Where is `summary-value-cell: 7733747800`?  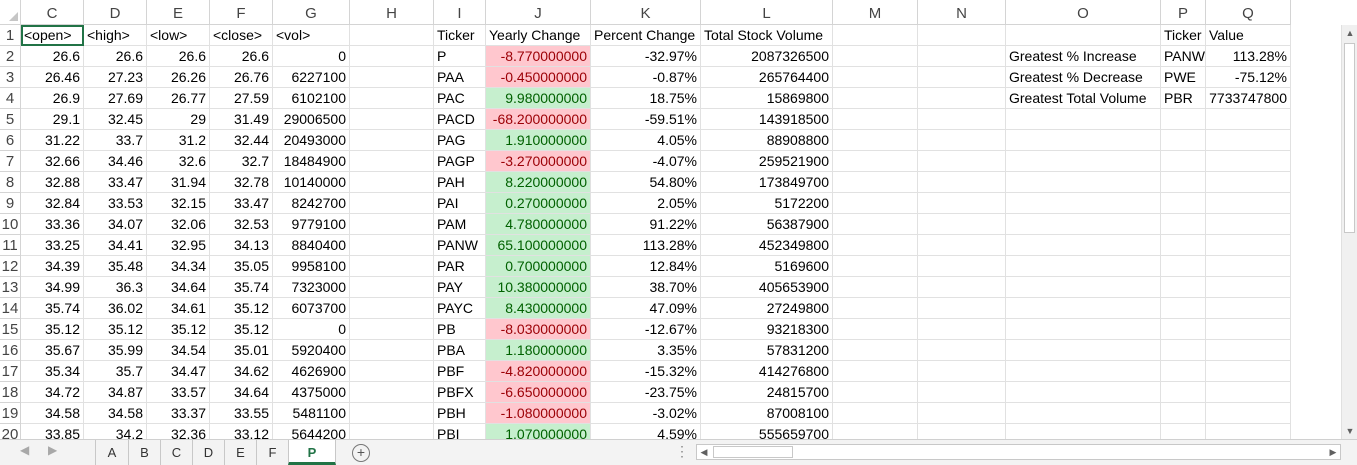
summary-value-cell: 7733747800 is located at coordinates (1248, 98).